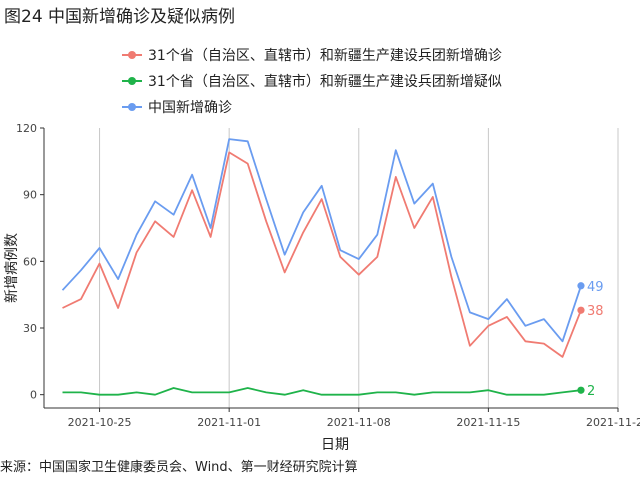  I want to click on legend-label-confirmed-31: 31个省（自治区、直辖市）和新疆生产建设兵团新增确诊, so click(325, 56).